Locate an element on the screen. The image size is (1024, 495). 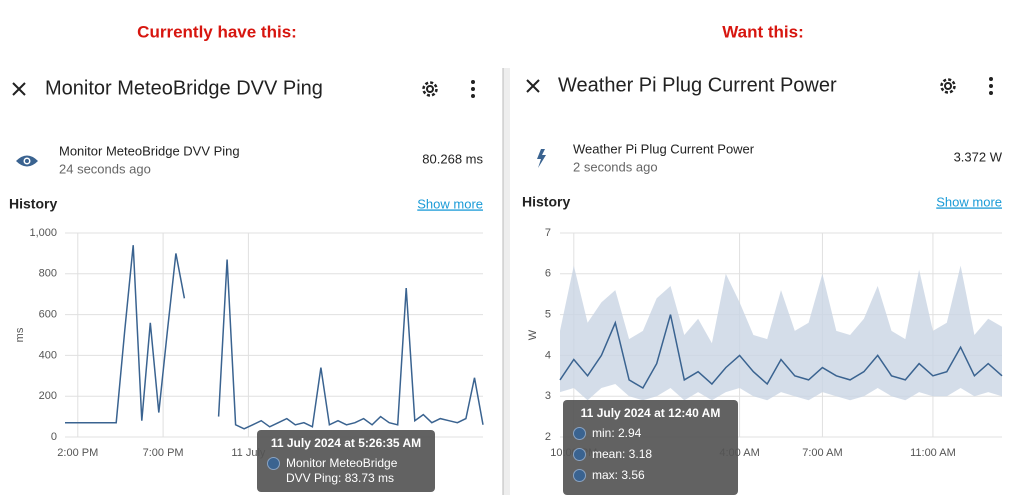
dialog-title: Monitor MeteoBridge DVV Ping is located at coordinates (184, 88).